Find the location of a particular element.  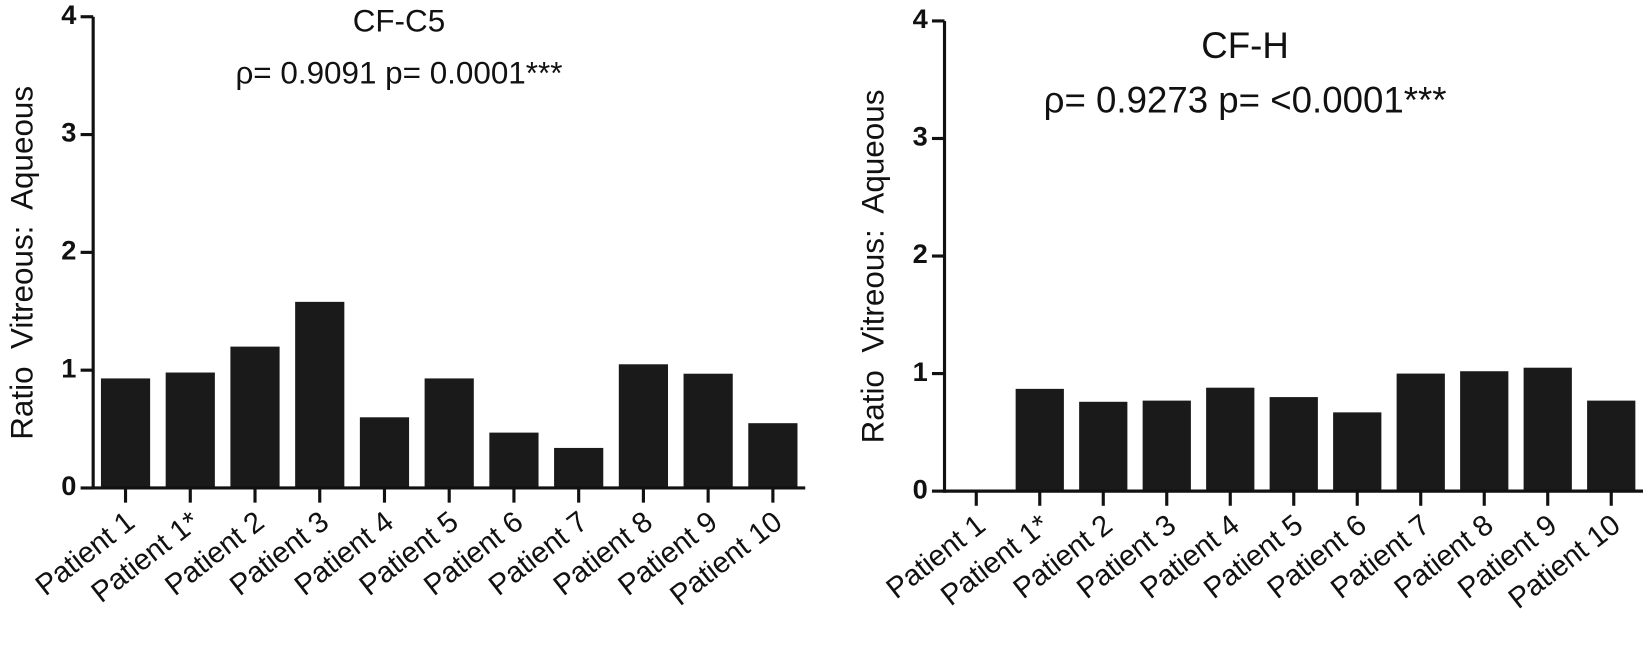

chart-subtitle: ρ= 0.9273 p= <0.0001*** is located at coordinates (1245, 99).